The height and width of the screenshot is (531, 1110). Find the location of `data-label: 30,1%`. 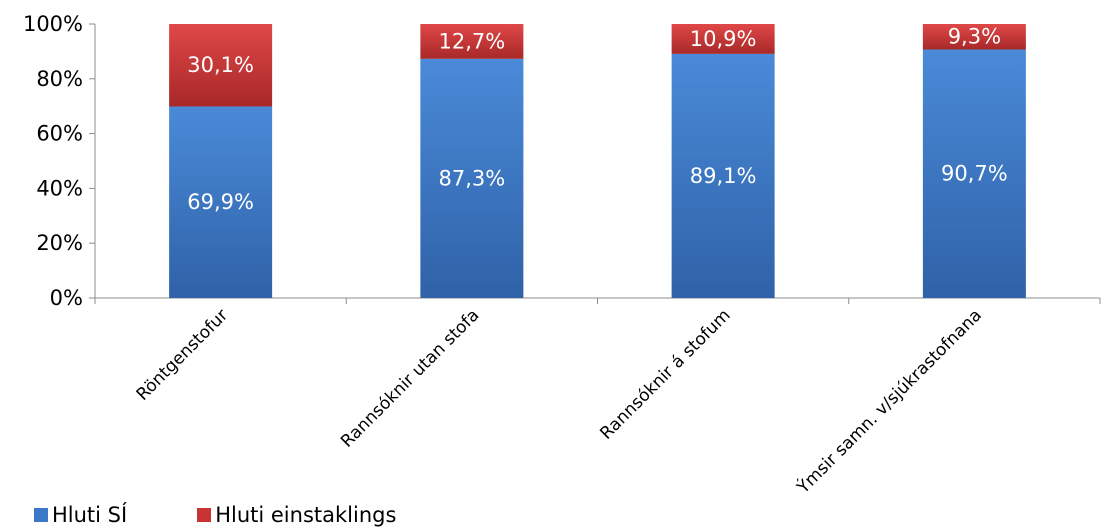

data-label: 30,1% is located at coordinates (220, 65).